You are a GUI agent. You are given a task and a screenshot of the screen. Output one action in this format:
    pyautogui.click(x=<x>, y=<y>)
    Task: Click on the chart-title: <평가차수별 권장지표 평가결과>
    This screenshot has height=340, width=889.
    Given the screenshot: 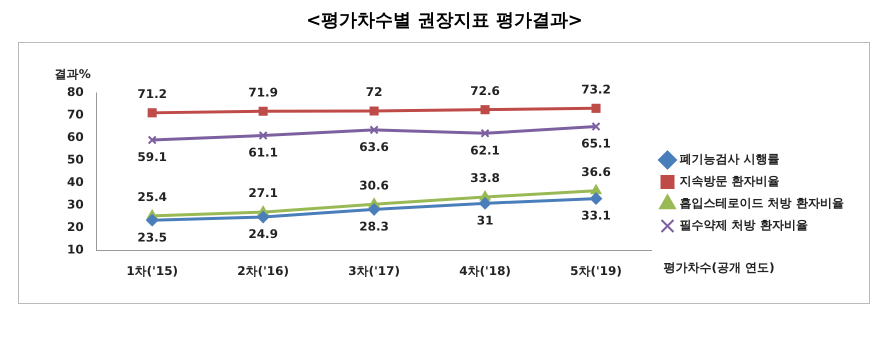 What is the action you would take?
    pyautogui.click(x=444, y=21)
    